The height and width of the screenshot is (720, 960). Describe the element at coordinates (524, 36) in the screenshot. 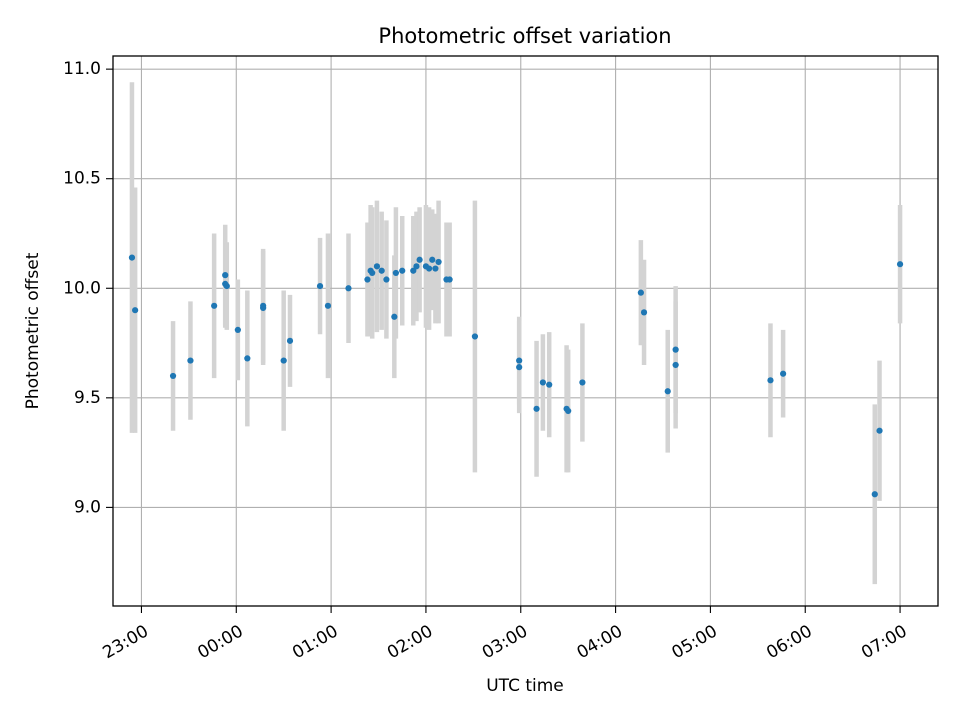

I see `chart-title: Photometric offset variation` at that location.